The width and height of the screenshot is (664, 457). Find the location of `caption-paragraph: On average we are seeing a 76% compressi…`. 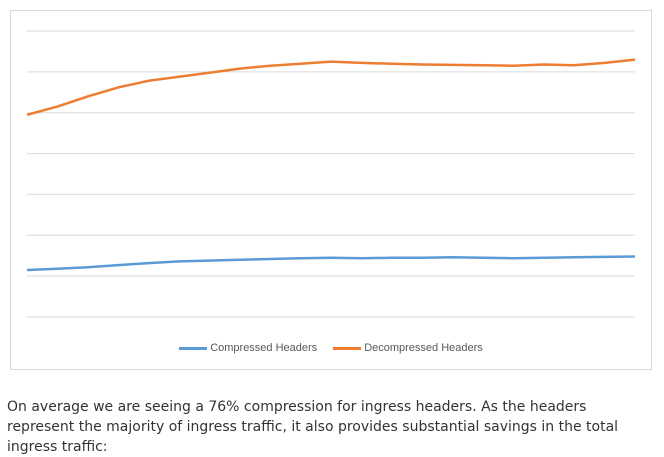

caption-paragraph: On average we are seeing a 76% compressi… is located at coordinates (313, 427).